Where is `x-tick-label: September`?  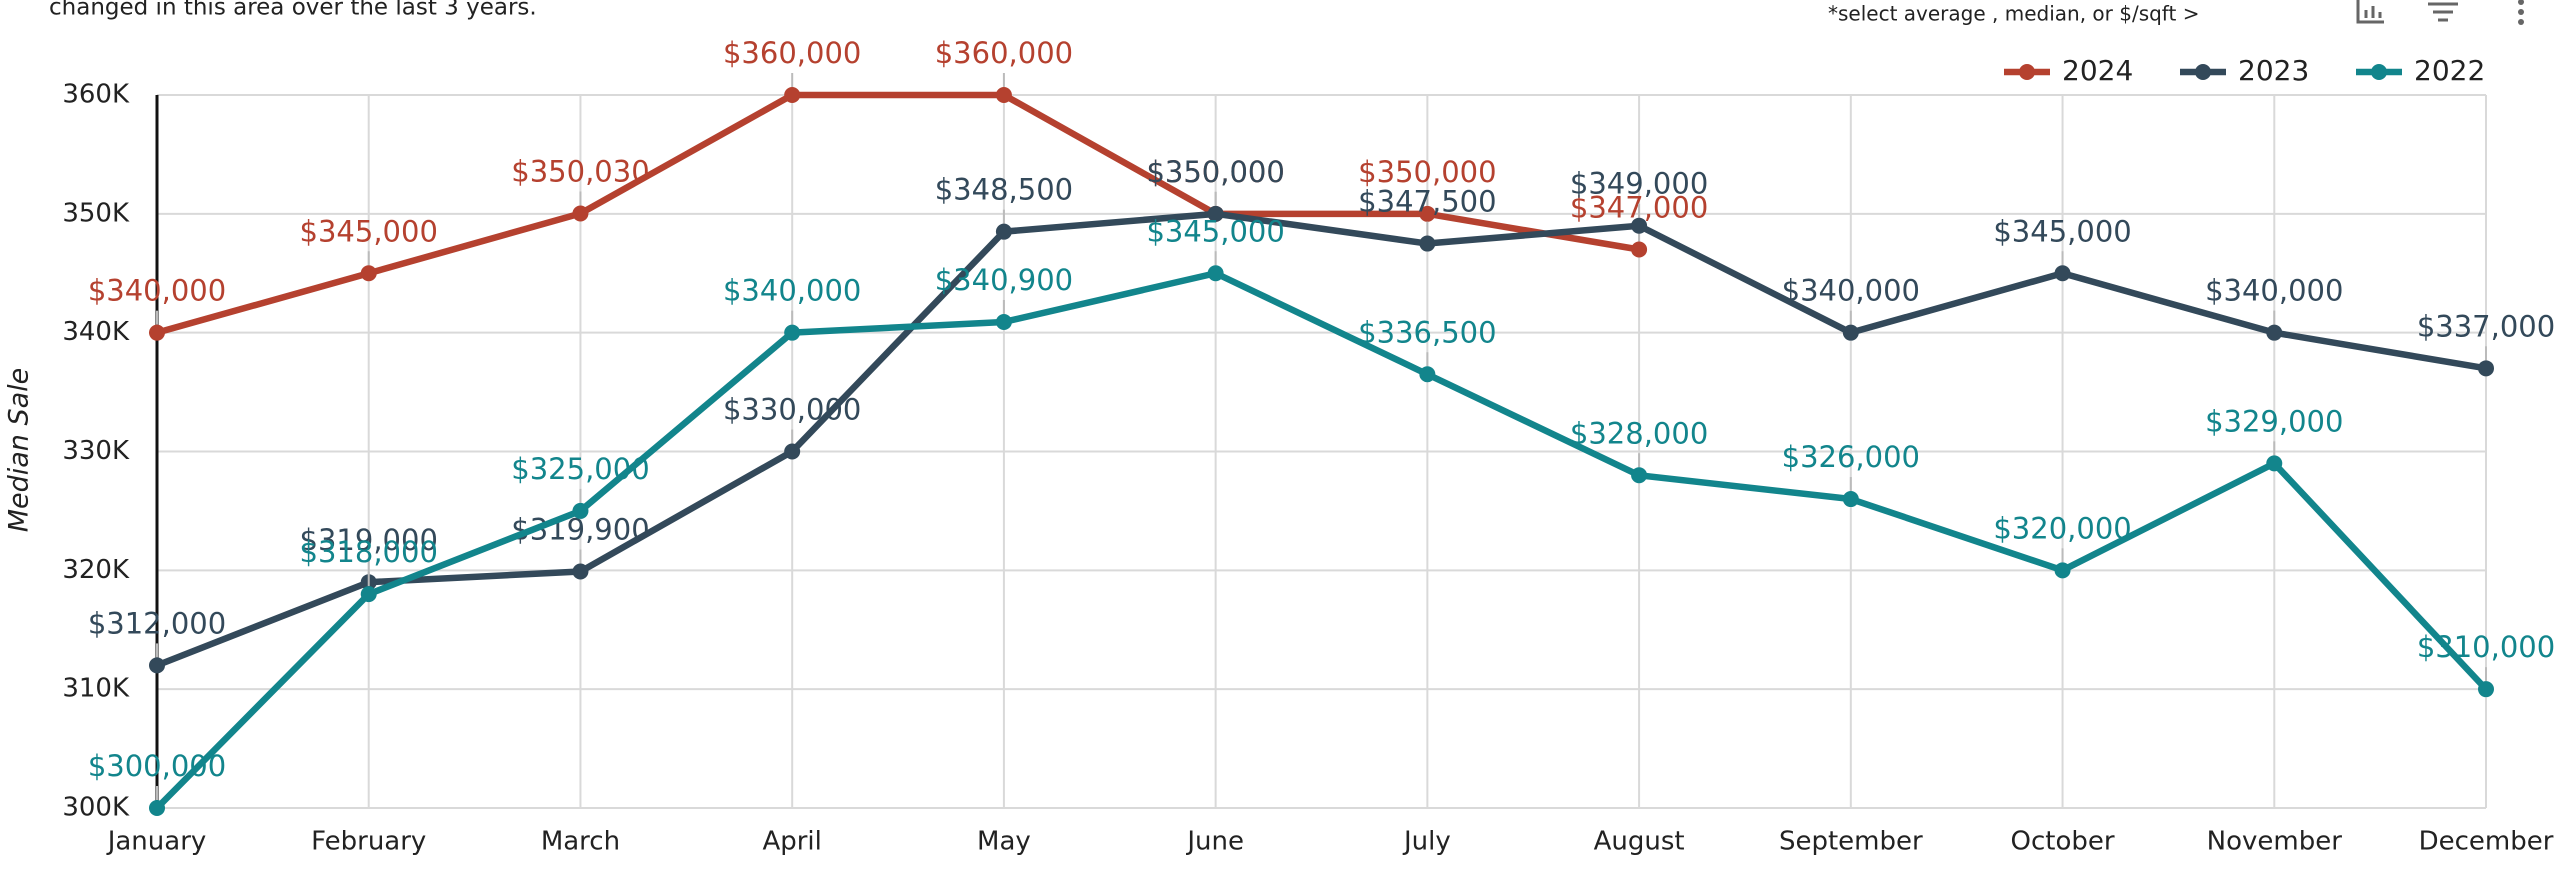
x-tick-label: September is located at coordinates (1851, 842).